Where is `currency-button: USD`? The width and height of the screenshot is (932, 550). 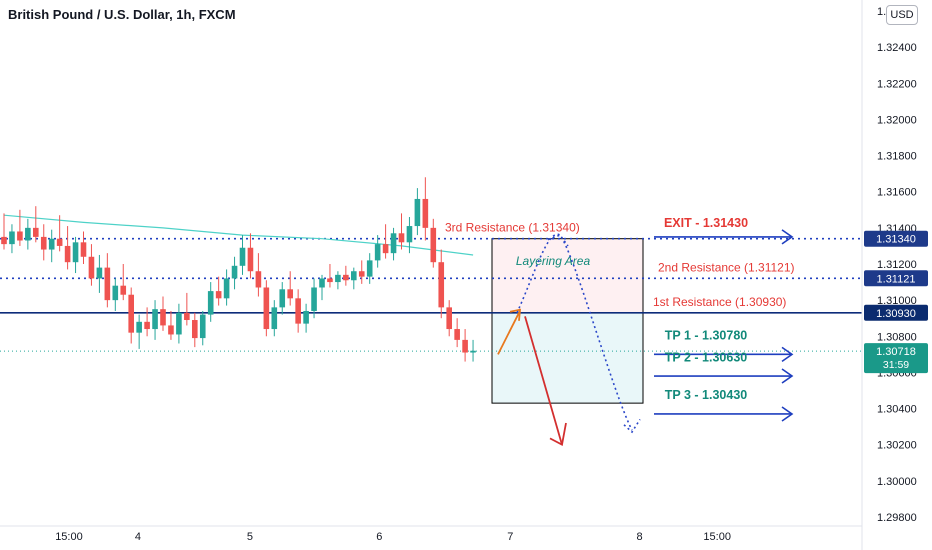 currency-button: USD is located at coordinates (902, 15).